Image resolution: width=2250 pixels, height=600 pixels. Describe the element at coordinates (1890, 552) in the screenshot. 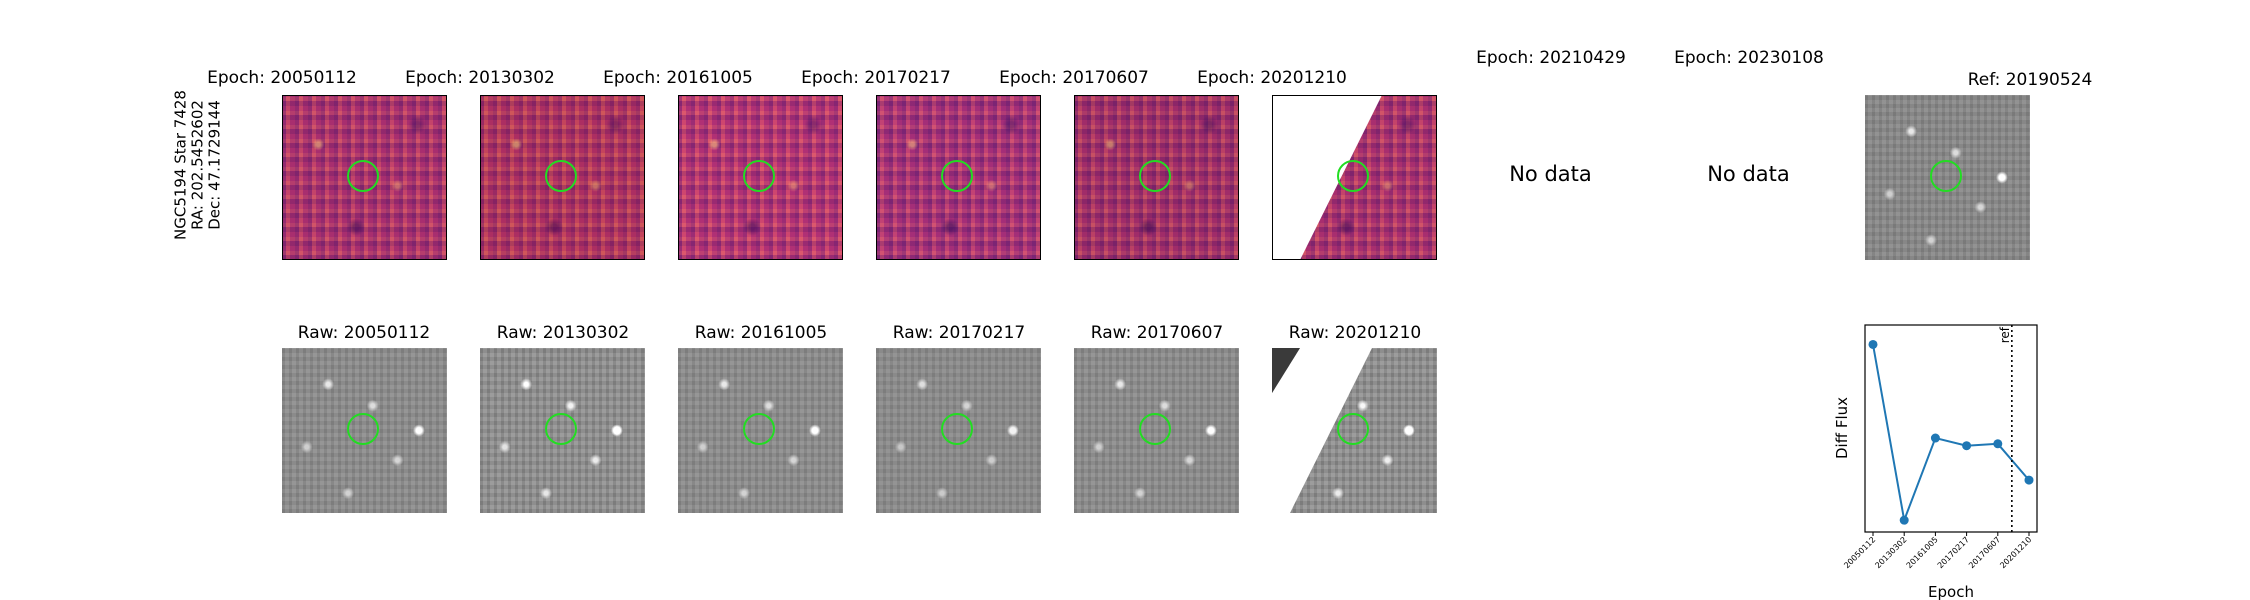

I see `x-tick-label: 20130302` at that location.